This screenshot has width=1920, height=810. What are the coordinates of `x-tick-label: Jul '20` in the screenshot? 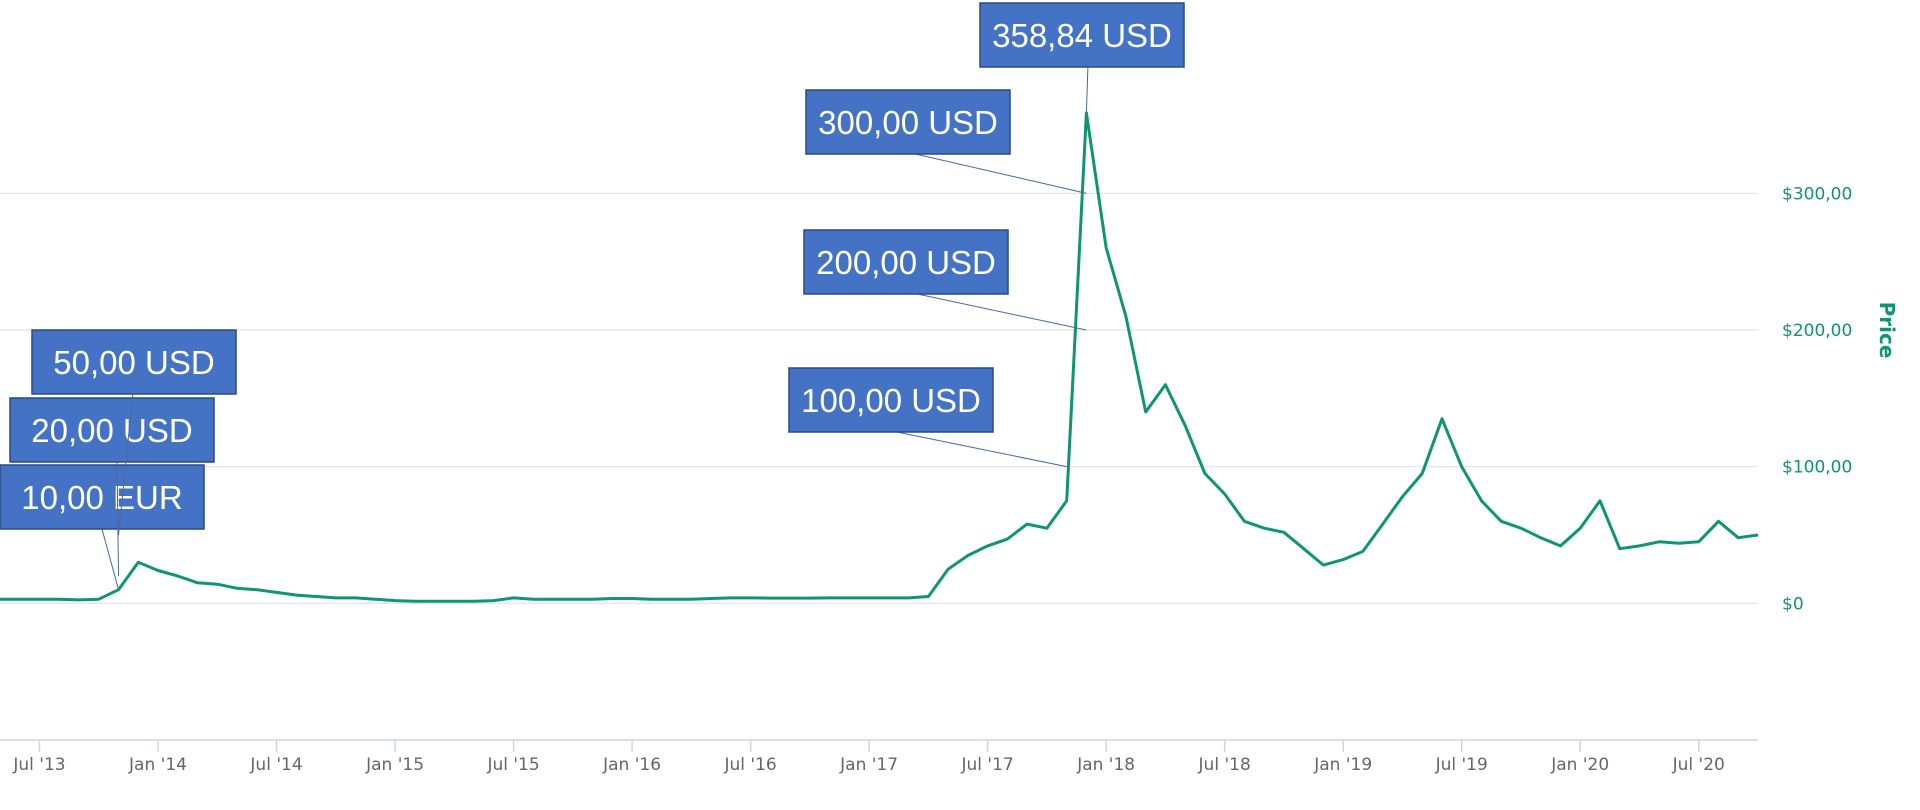 It's located at (1698, 765).